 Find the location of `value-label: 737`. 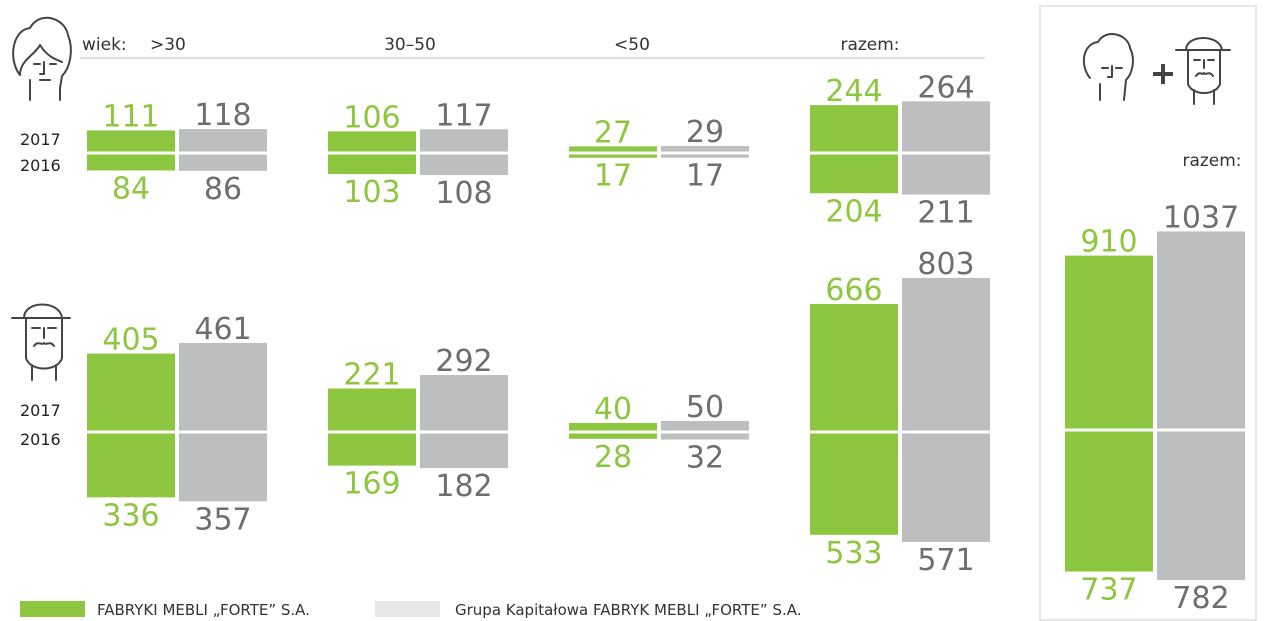

value-label: 737 is located at coordinates (1108, 590).